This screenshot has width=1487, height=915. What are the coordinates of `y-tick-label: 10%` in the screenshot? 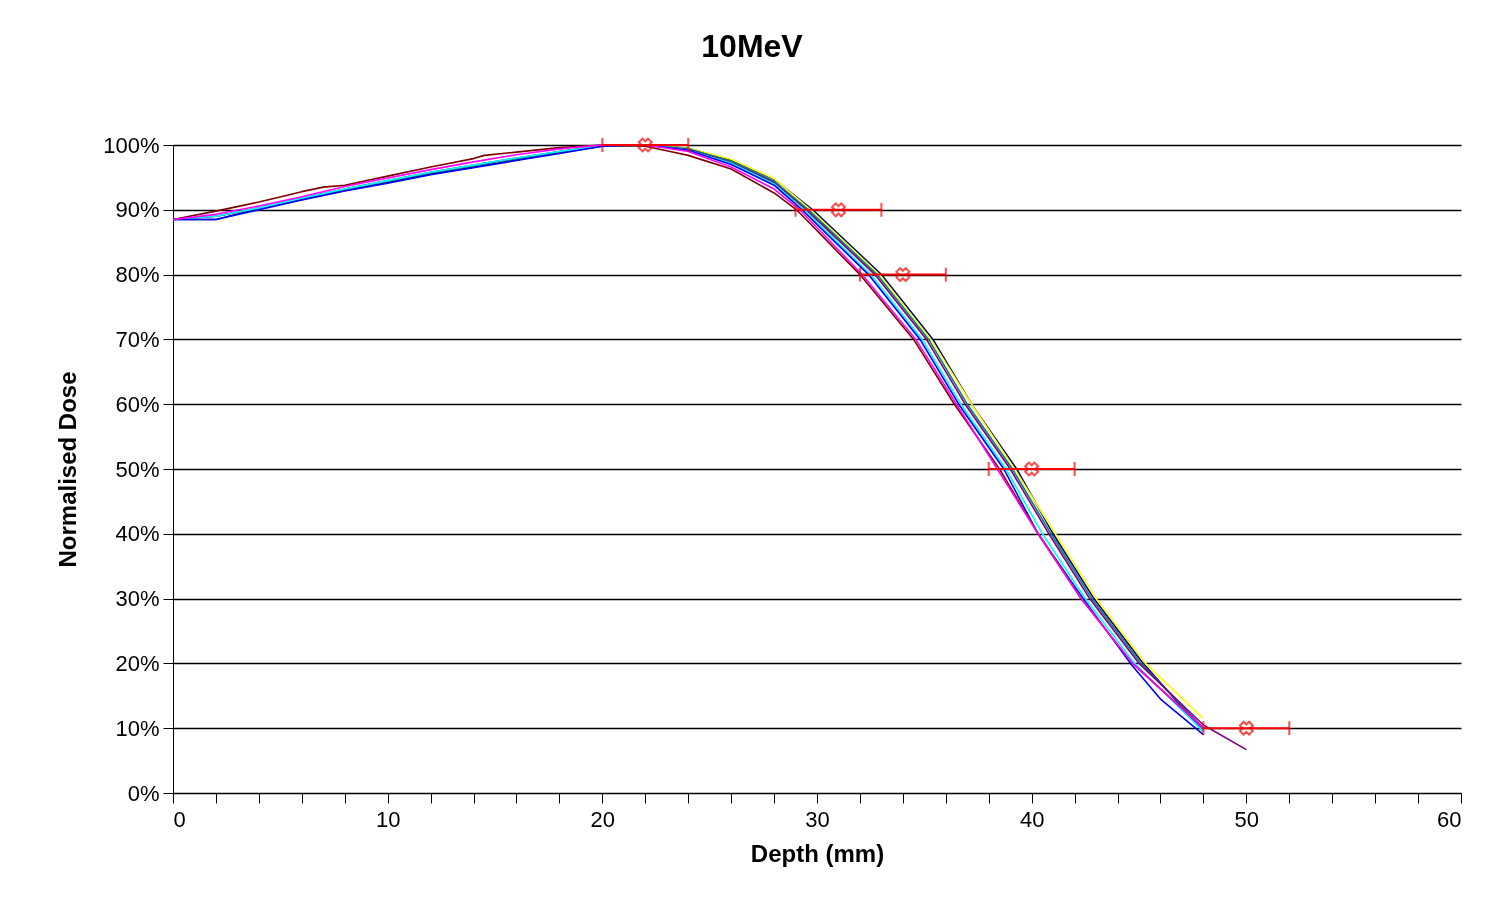 It's located at (137, 728).